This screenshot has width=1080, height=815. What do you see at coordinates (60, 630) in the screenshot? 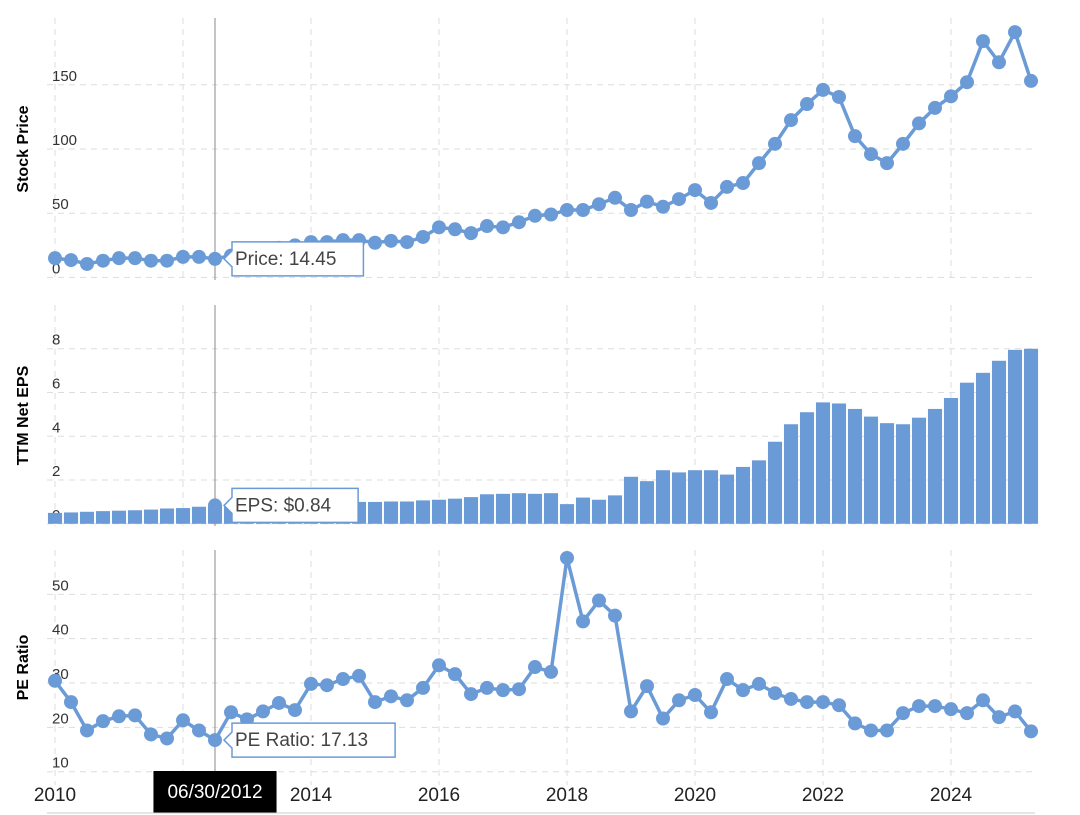
I see `y-tick-label: 40` at bounding box center [60, 630].